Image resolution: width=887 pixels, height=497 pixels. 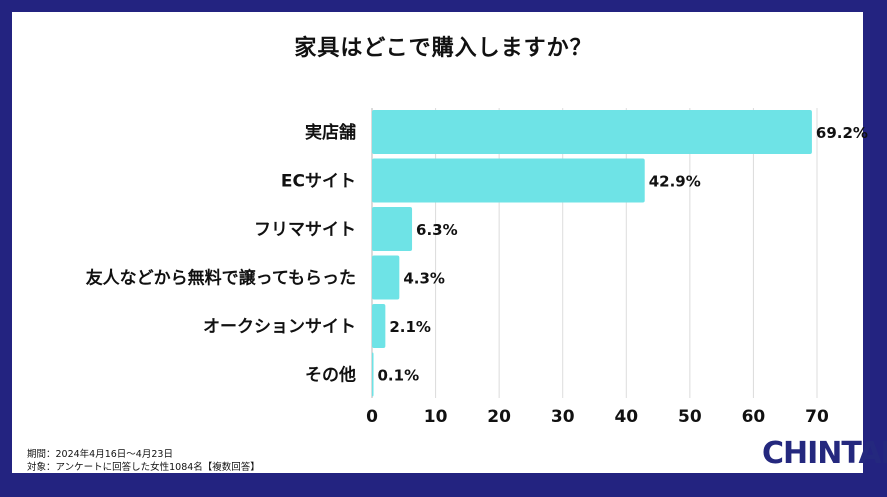 I want to click on value-label: 69.2%, so click(x=842, y=133).